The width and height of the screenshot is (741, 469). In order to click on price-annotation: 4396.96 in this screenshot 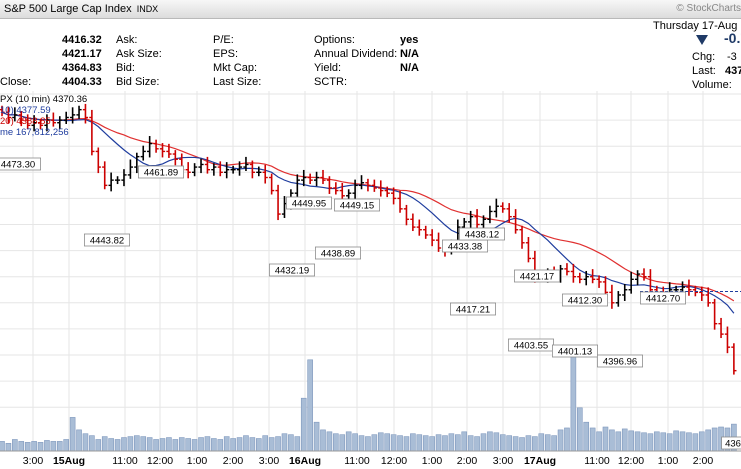, I will do `click(620, 361)`.